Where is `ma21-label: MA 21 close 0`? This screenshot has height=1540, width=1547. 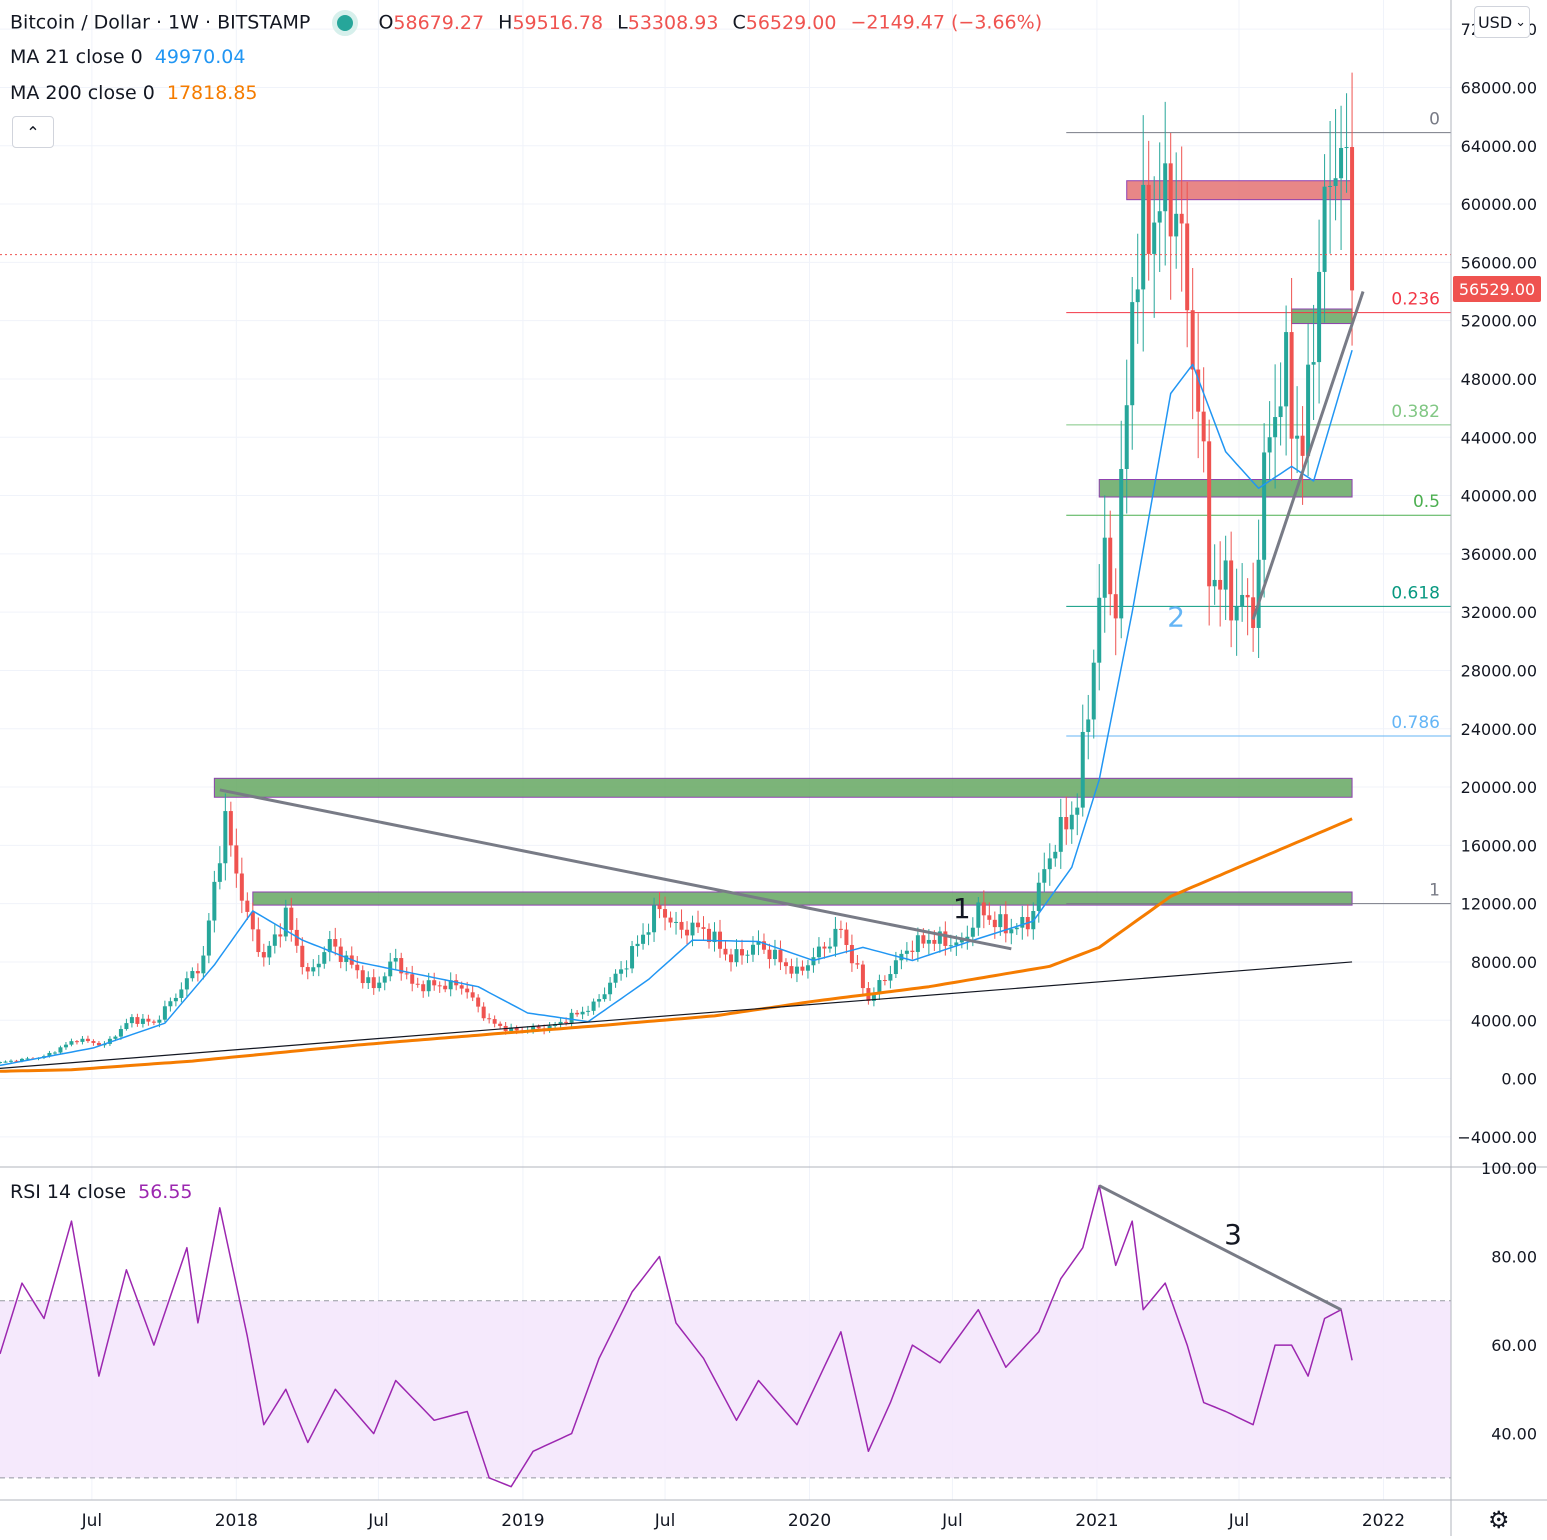 ma21-label: MA 21 close 0 is located at coordinates (76, 57).